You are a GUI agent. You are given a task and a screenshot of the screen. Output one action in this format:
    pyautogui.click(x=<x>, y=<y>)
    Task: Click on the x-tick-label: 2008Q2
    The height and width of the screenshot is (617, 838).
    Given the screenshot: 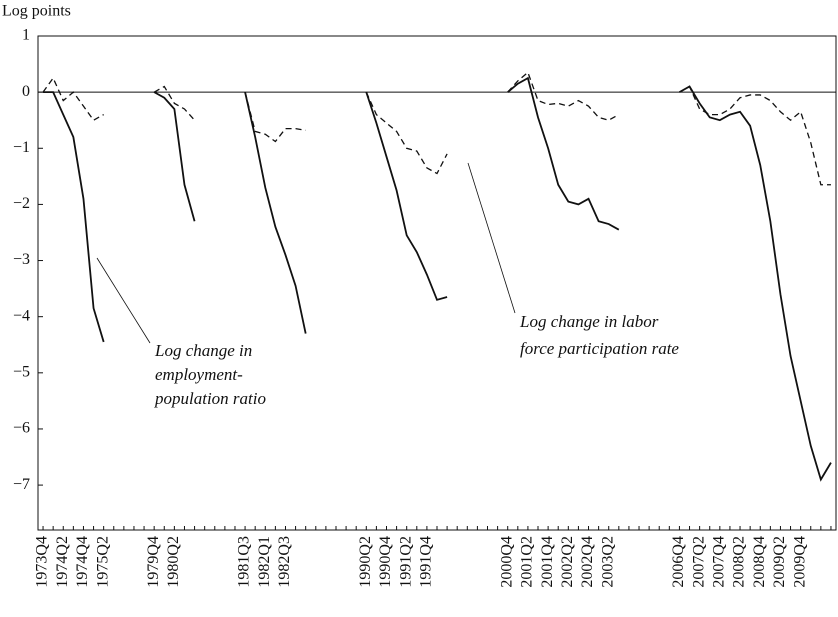 What is the action you would take?
    pyautogui.click(x=739, y=562)
    